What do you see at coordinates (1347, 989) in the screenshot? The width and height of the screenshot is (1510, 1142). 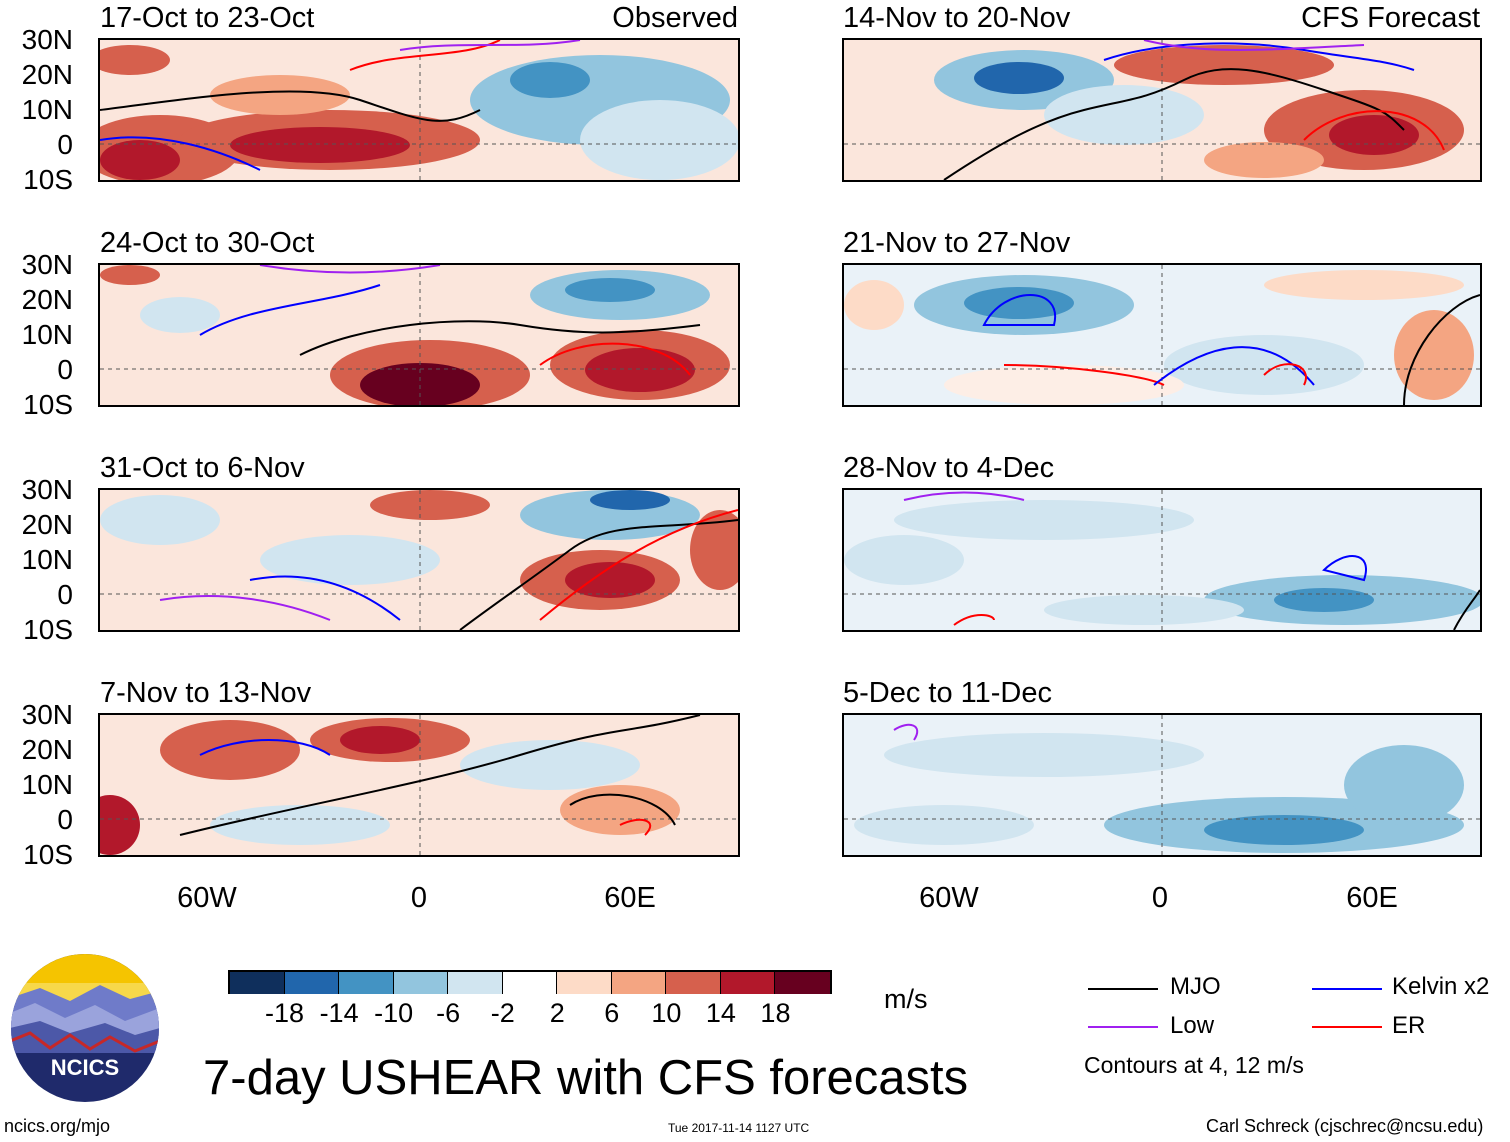 I see `legend-line-kelvin` at bounding box center [1347, 989].